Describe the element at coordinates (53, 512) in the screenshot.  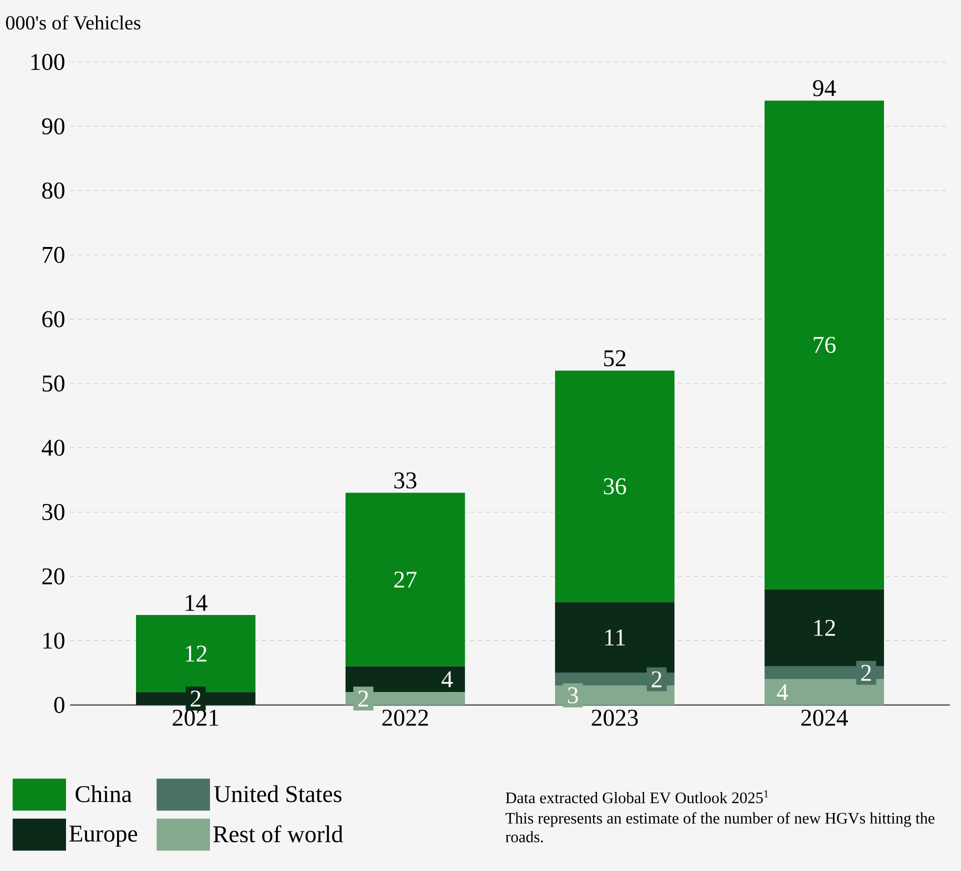
I see `y-tick-label: 30` at that location.